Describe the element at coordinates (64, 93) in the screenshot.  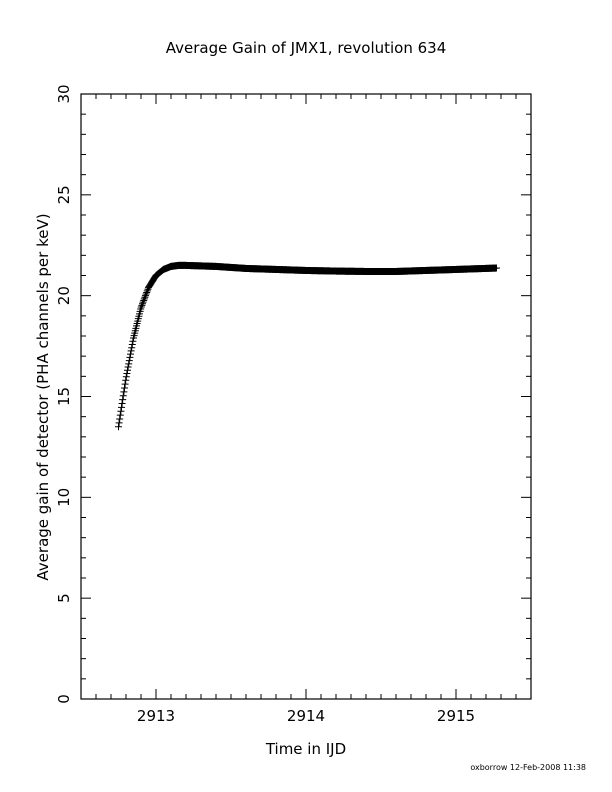
I see `y-tick-label: 30` at that location.